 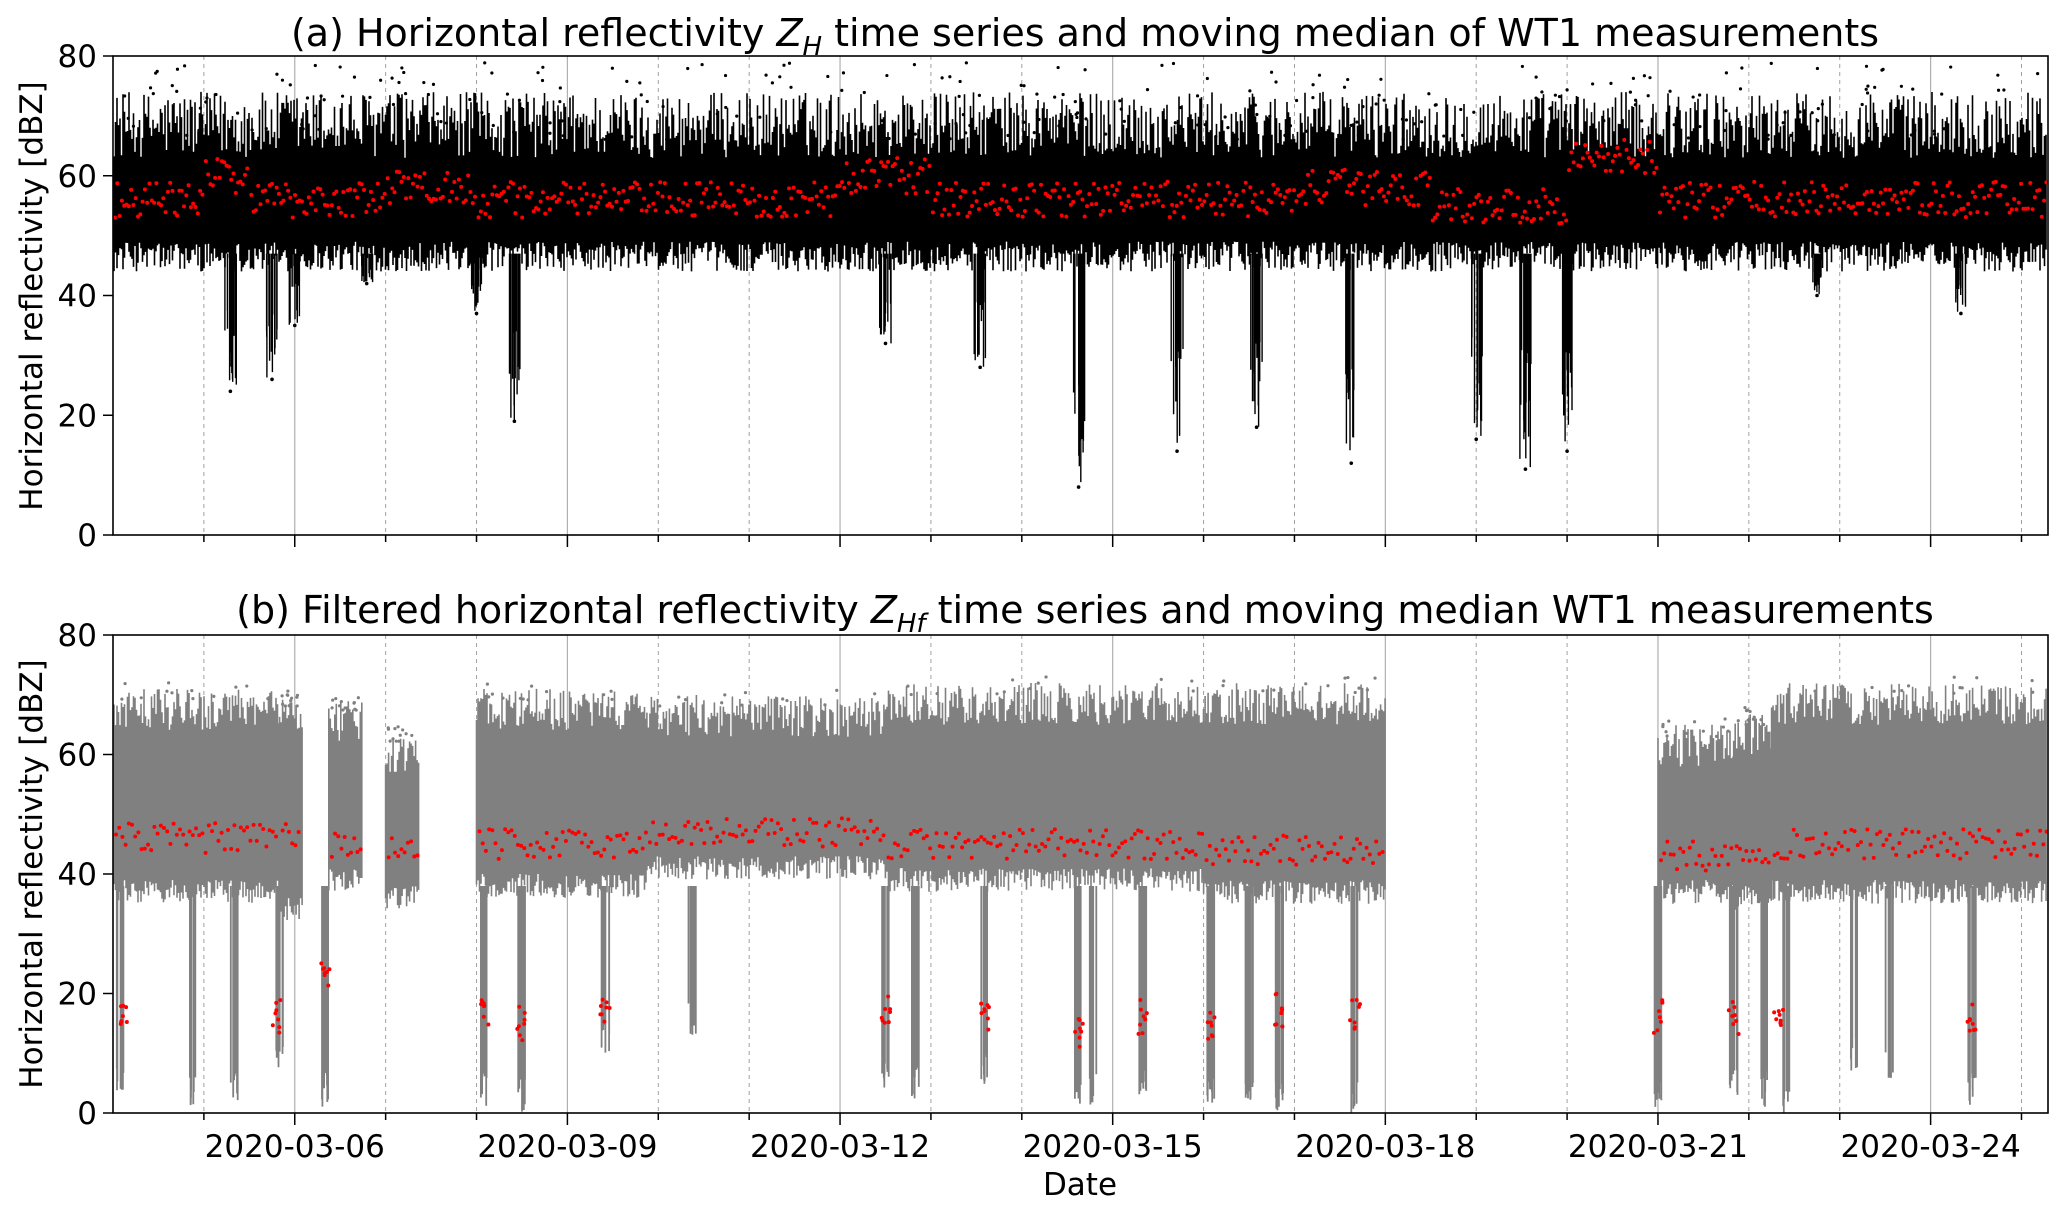 I want to click on y-tick-label: 0, so click(x=87, y=536).